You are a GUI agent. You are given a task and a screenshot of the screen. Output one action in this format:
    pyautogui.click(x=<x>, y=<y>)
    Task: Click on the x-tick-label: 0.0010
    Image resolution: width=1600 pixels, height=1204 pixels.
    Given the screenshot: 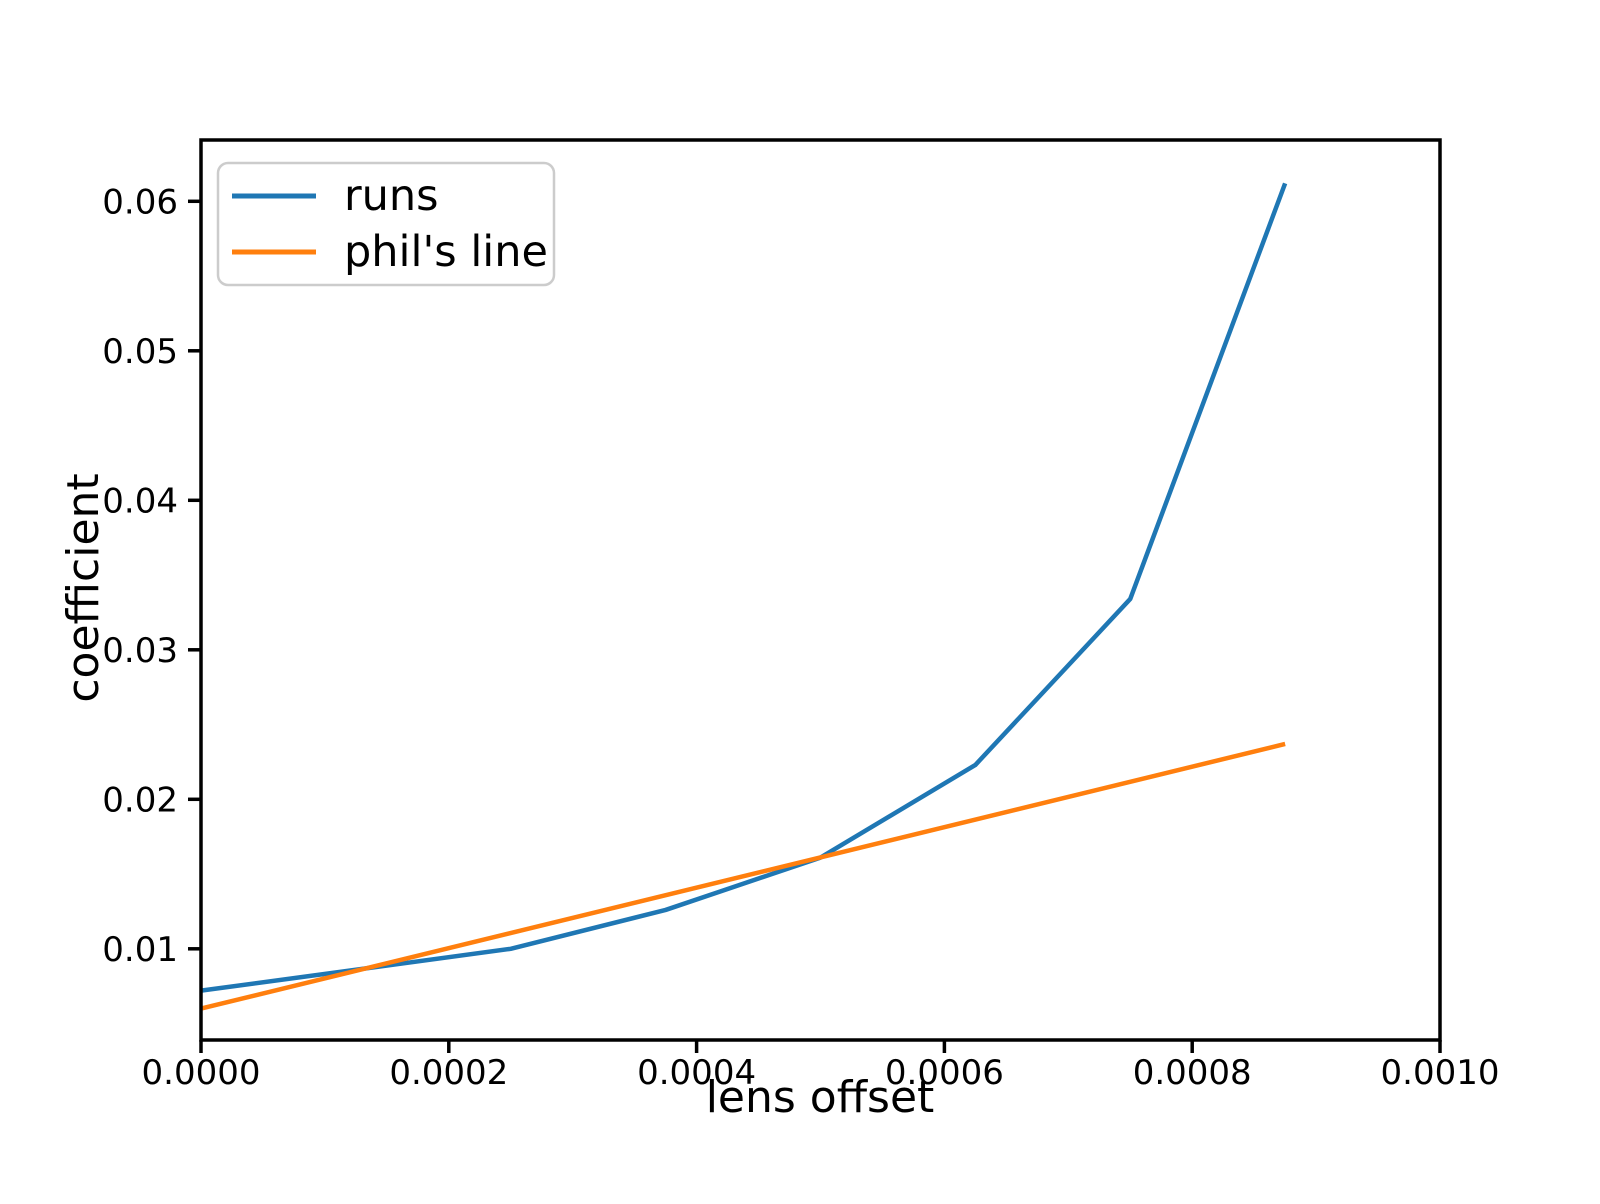 What is the action you would take?
    pyautogui.click(x=1440, y=1073)
    